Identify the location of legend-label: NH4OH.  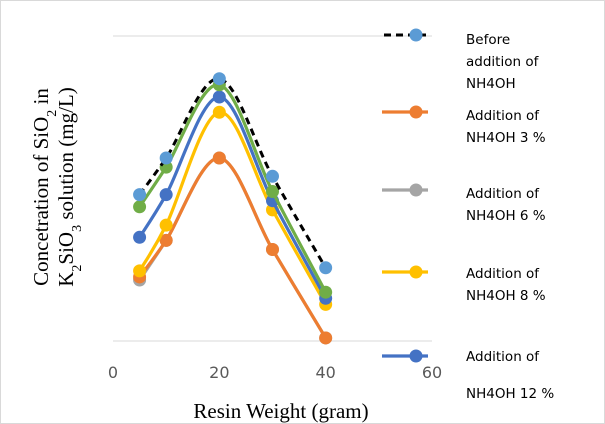
(491, 84).